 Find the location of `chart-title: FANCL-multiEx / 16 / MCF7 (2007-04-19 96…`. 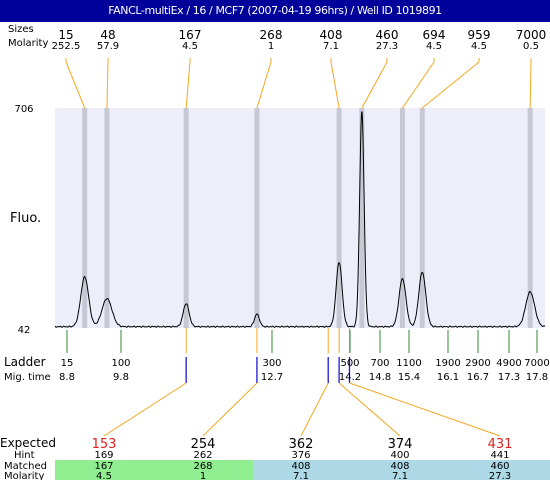

chart-title: FANCL-multiEx / 16 / MCF7 (2007-04-19 96… is located at coordinates (275, 10).